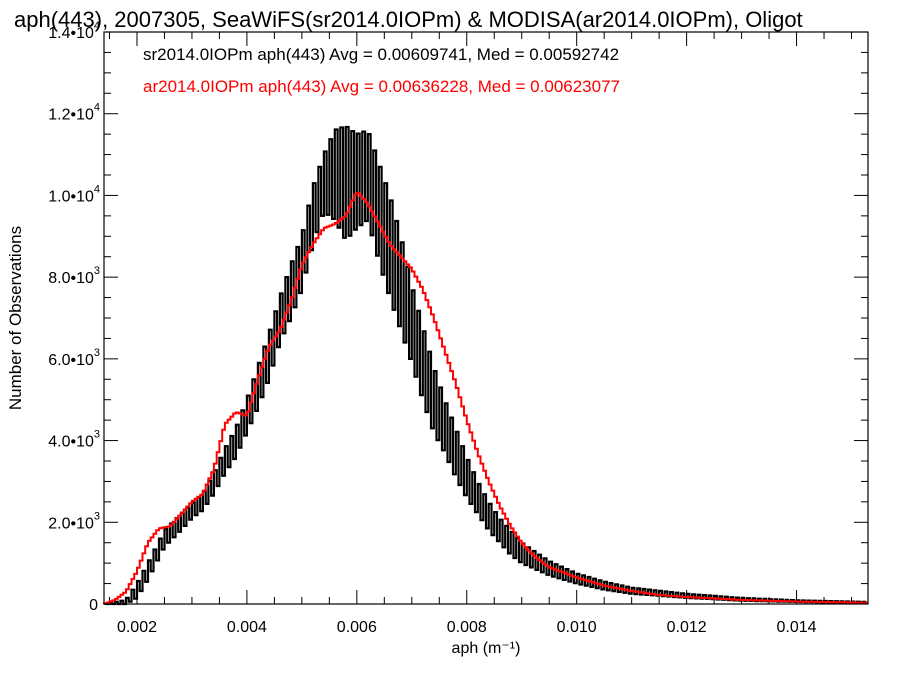 This screenshot has width=900, height=680. Describe the element at coordinates (577, 627) in the screenshot. I see `x-tick-label: 0.010` at that location.